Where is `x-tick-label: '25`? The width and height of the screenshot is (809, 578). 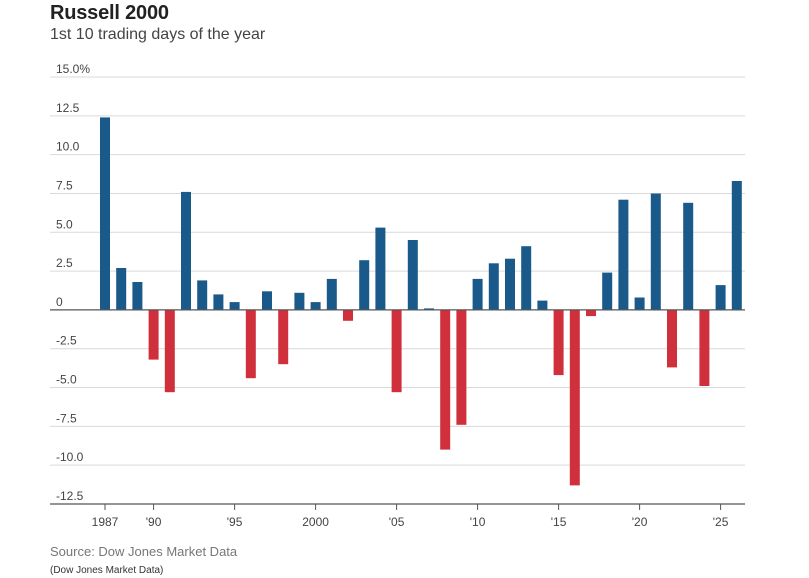 x-tick-label: '25 is located at coordinates (721, 522).